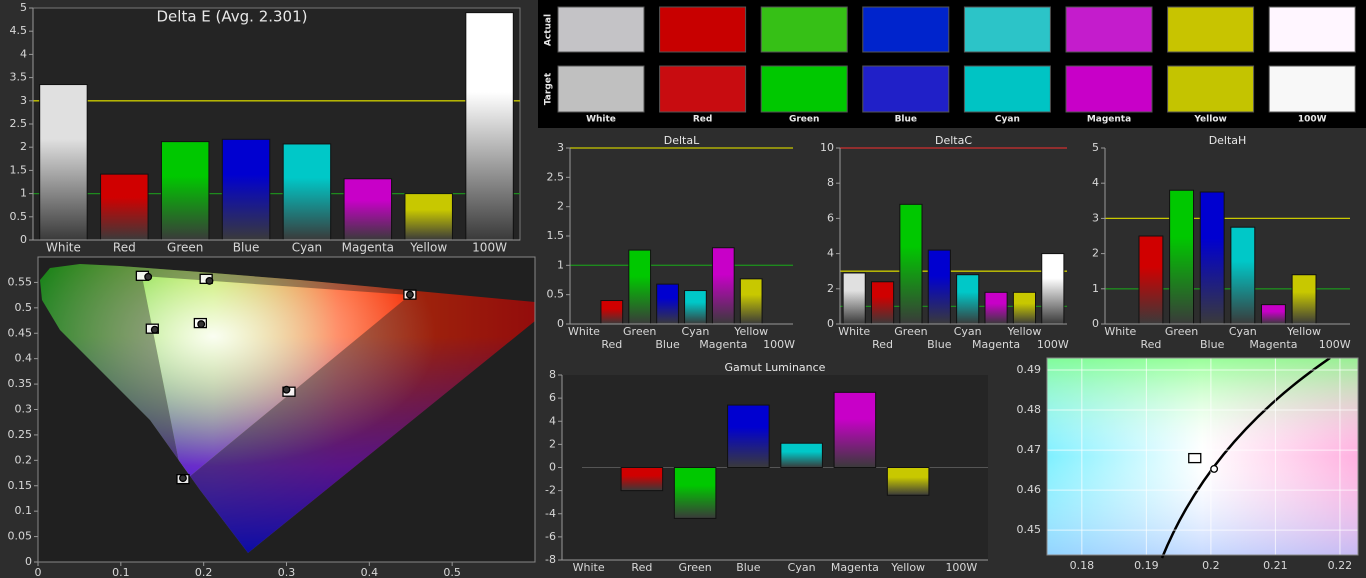  What do you see at coordinates (1095, 147) in the screenshot?
I see `y-tick-label: 5` at bounding box center [1095, 147].